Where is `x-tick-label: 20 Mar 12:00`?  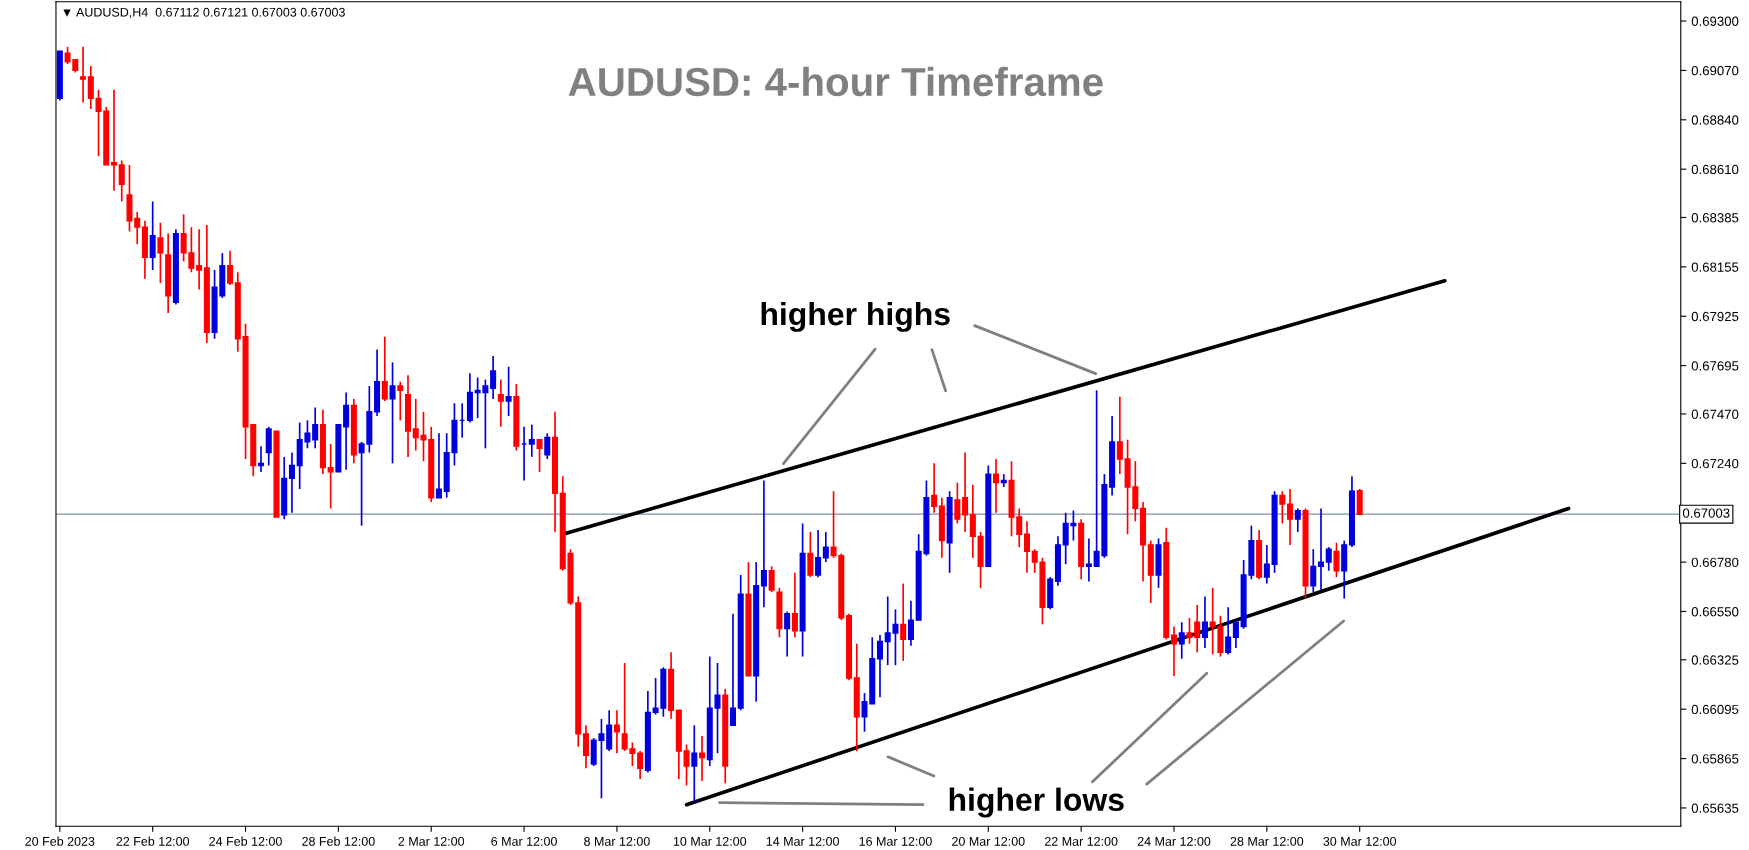
x-tick-label: 20 Mar 12:00 is located at coordinates (988, 841).